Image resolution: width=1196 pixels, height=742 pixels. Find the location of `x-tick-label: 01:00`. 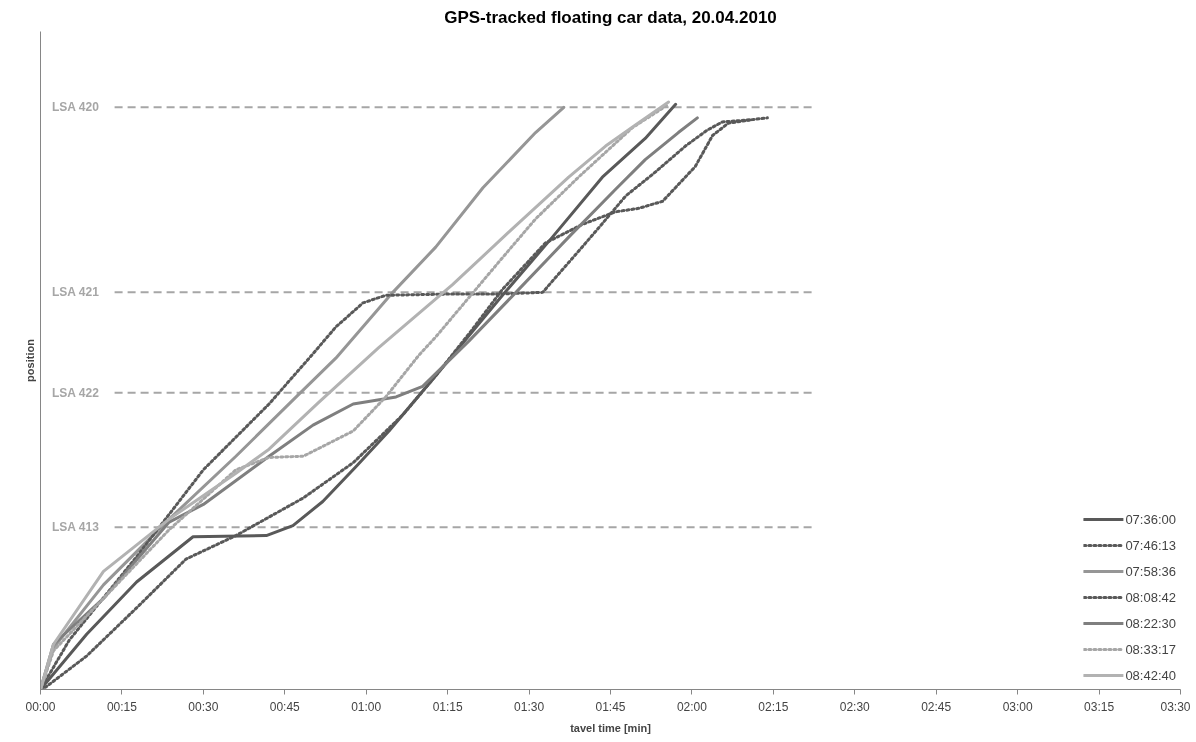

x-tick-label: 01:00 is located at coordinates (366, 706).